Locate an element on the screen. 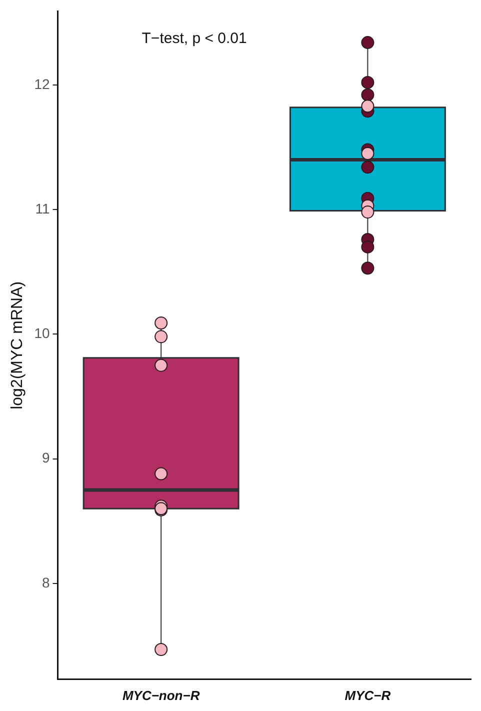 This screenshot has width=481, height=711. y-tick-label: 12 is located at coordinates (42, 84).